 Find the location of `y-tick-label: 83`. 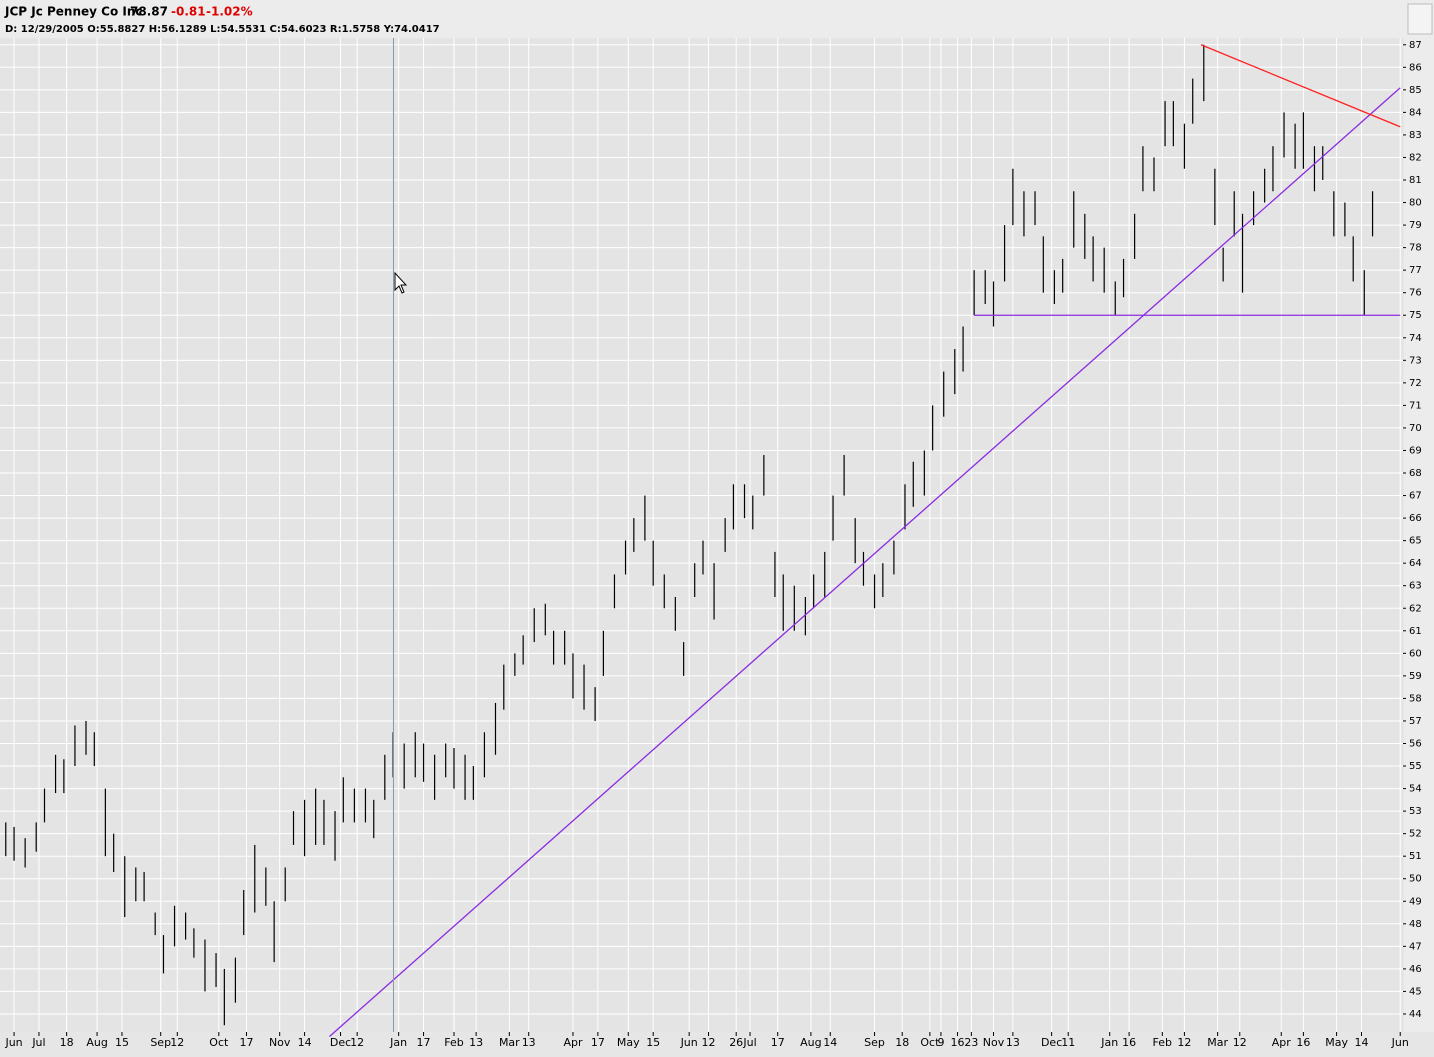

y-tick-label: 83 is located at coordinates (1415, 135).